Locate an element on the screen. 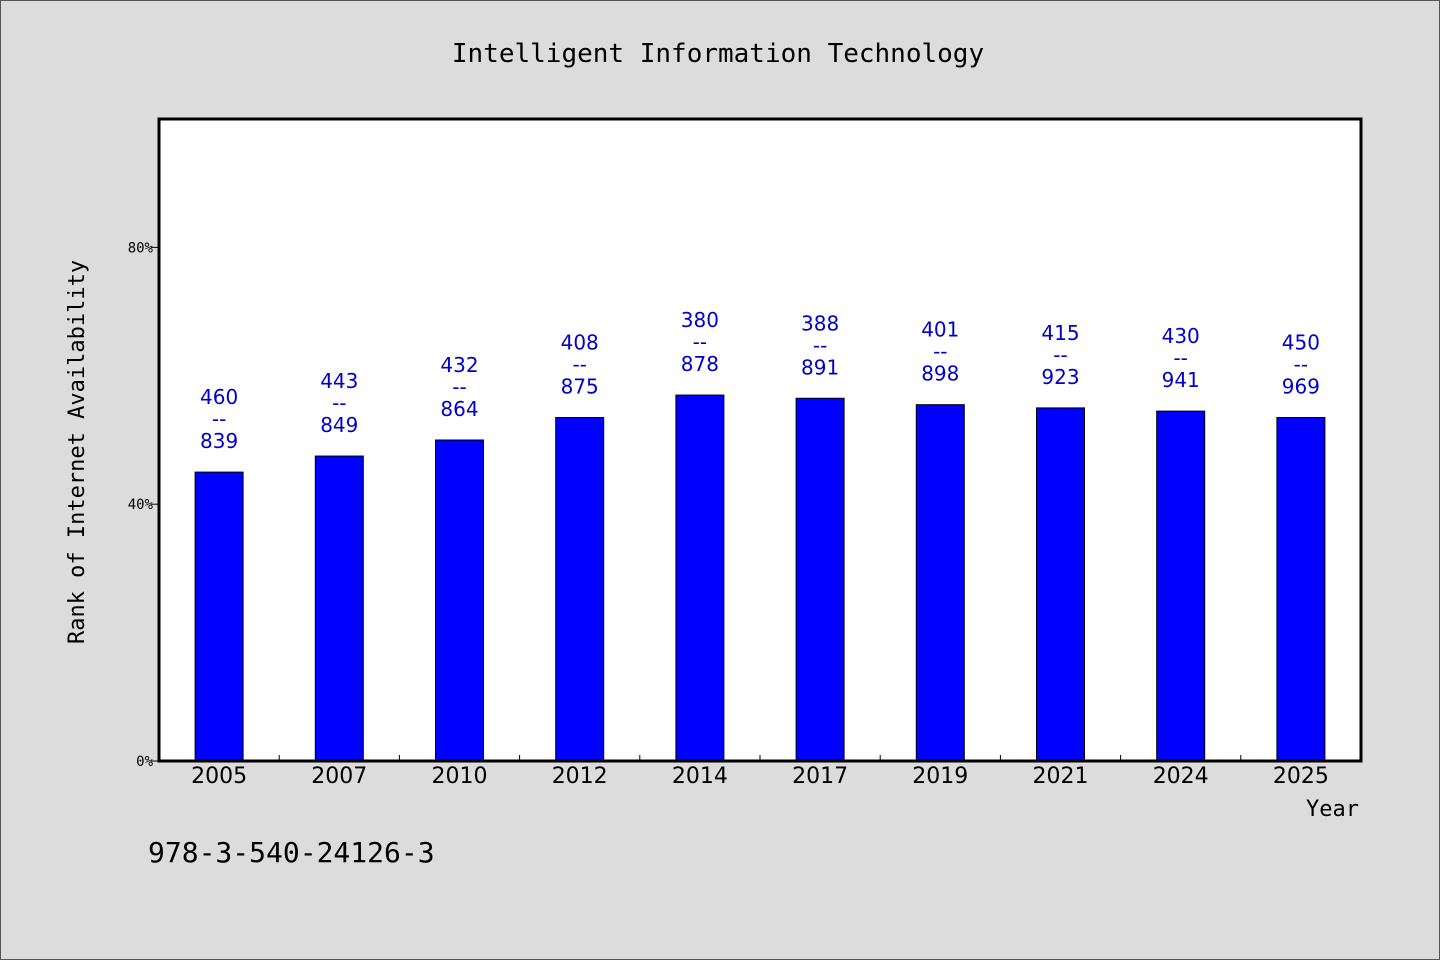  y-tick-label-40: 40% is located at coordinates (141, 505).